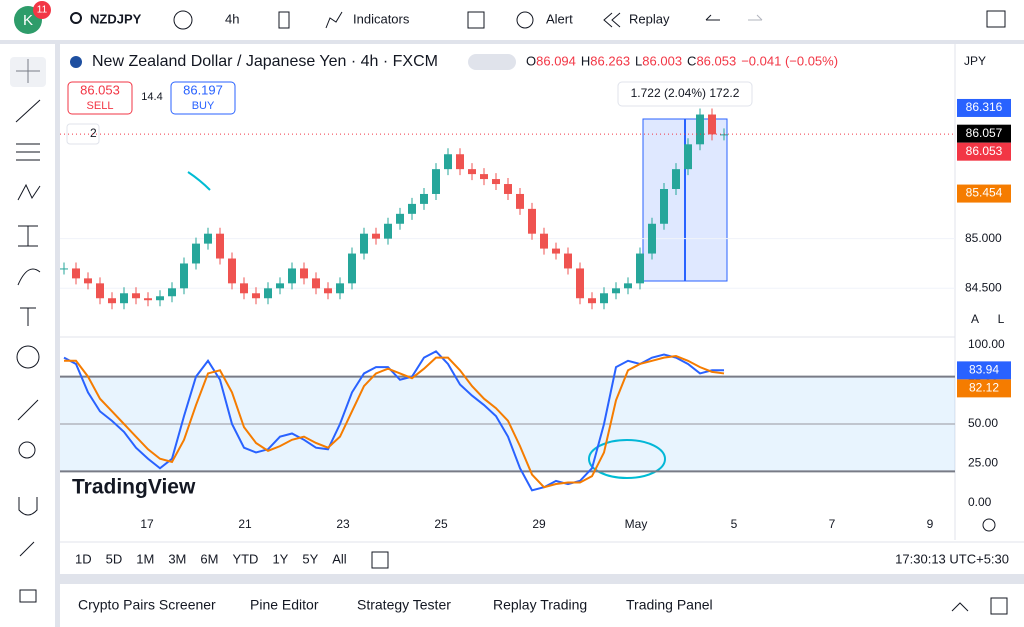 This screenshot has height=627, width=1024. I want to click on x-label: 7, so click(832, 524).